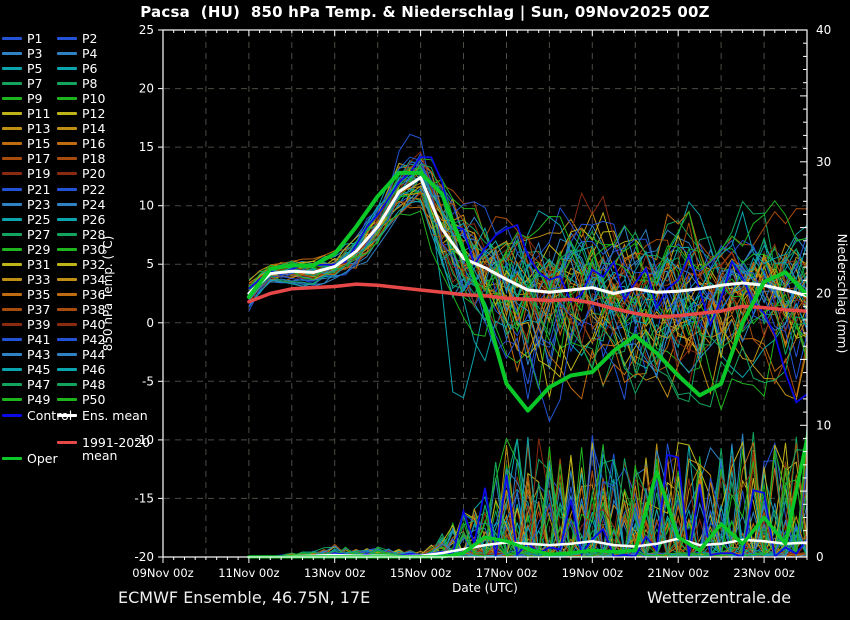 The height and width of the screenshot is (620, 850). Describe the element at coordinates (81, 98) in the screenshot. I see `legend-item-p10: P10` at that location.